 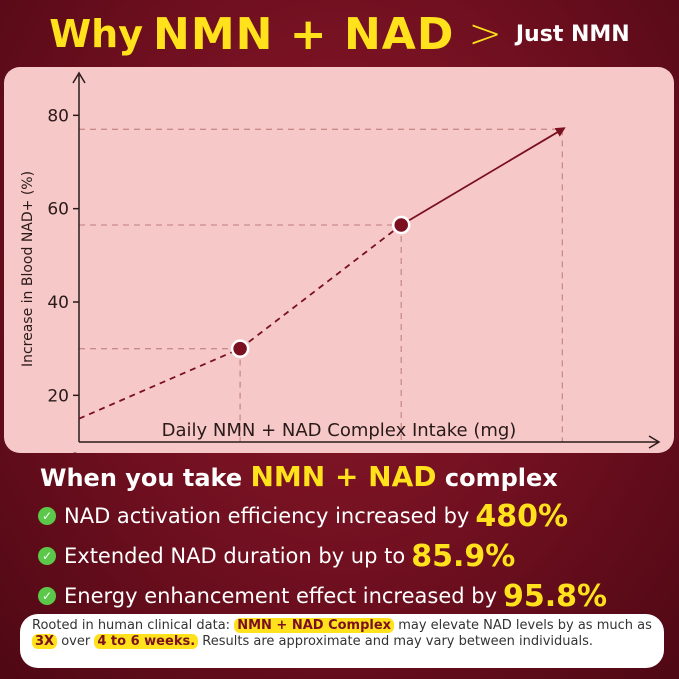 I want to click on section-title: When you take NMN + NAD complex, so click(x=350, y=476).